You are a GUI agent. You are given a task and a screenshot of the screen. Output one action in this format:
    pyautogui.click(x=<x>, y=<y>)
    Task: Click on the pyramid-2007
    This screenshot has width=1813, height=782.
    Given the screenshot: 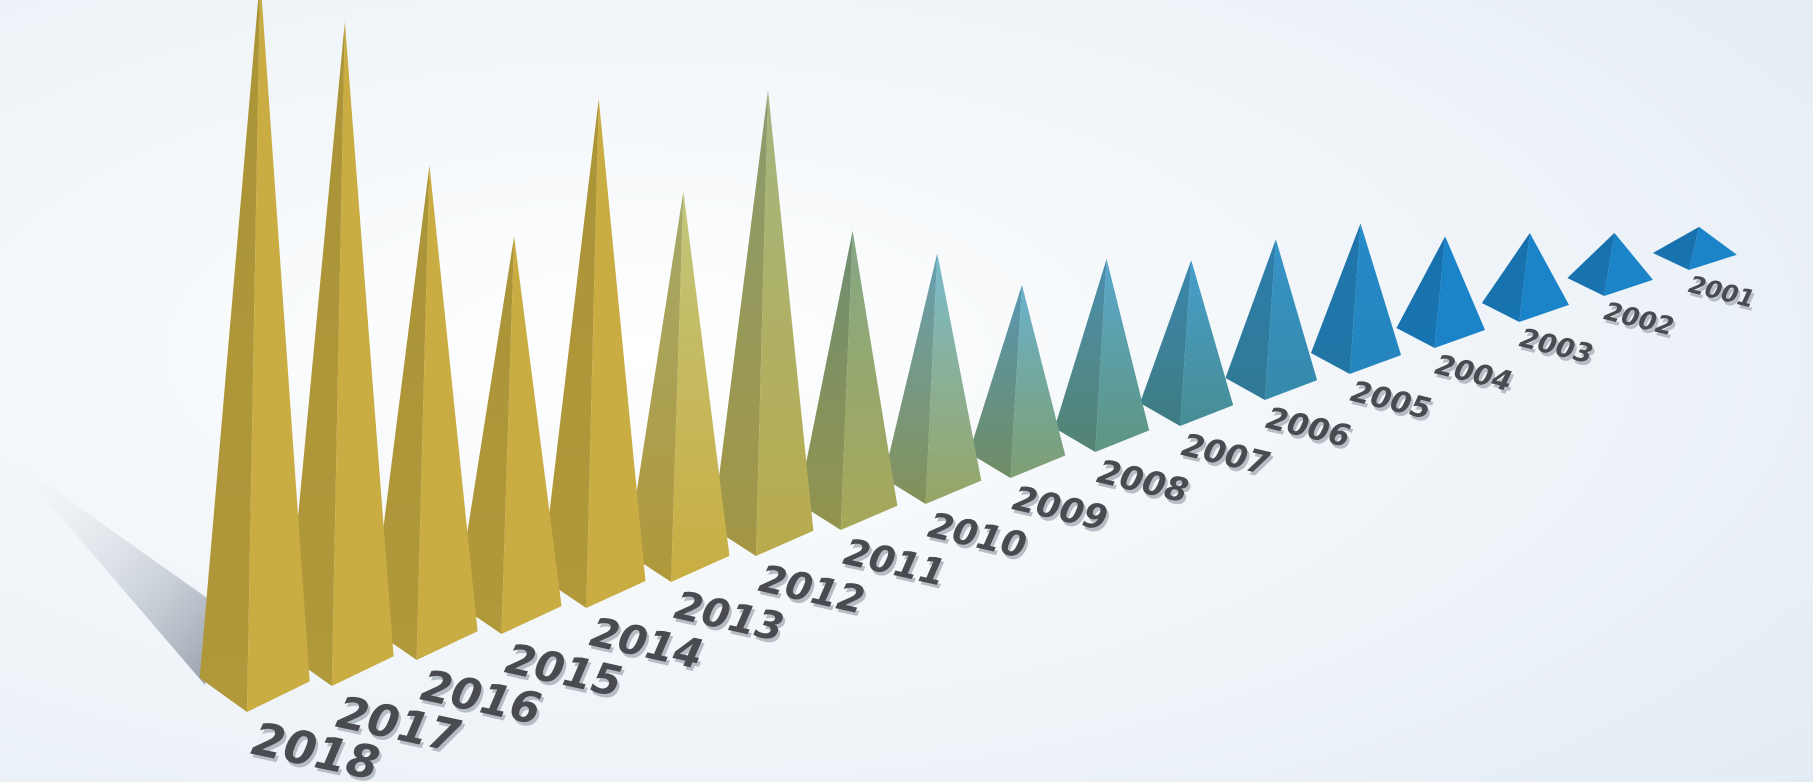 What is the action you would take?
    pyautogui.click(x=1186, y=343)
    